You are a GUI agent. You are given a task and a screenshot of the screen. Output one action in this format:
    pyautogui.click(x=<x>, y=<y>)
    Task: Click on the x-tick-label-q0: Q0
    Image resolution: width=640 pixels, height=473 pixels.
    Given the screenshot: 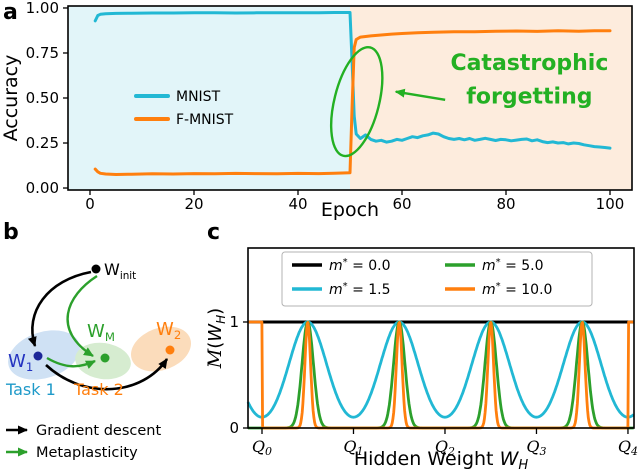 What is the action you would take?
    pyautogui.click(x=262, y=447)
    